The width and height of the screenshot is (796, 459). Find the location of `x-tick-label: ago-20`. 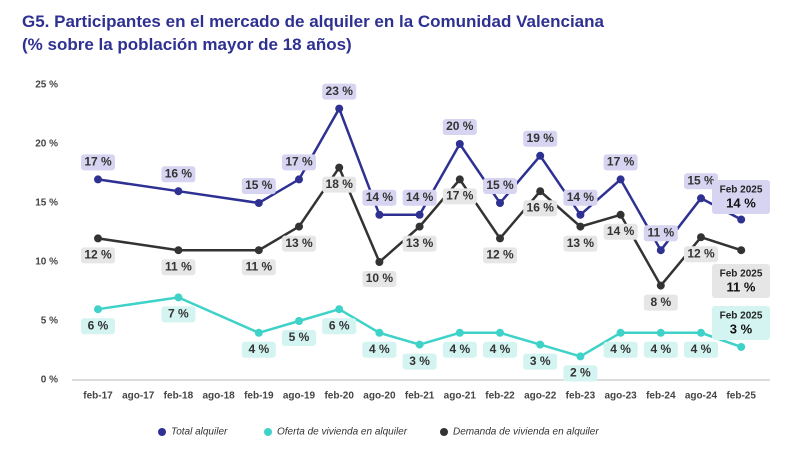

x-tick-label: ago-20 is located at coordinates (379, 396).